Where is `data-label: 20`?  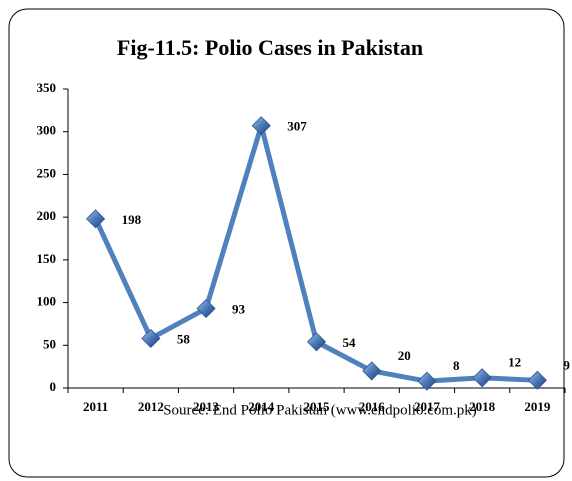
data-label: 20 is located at coordinates (404, 355).